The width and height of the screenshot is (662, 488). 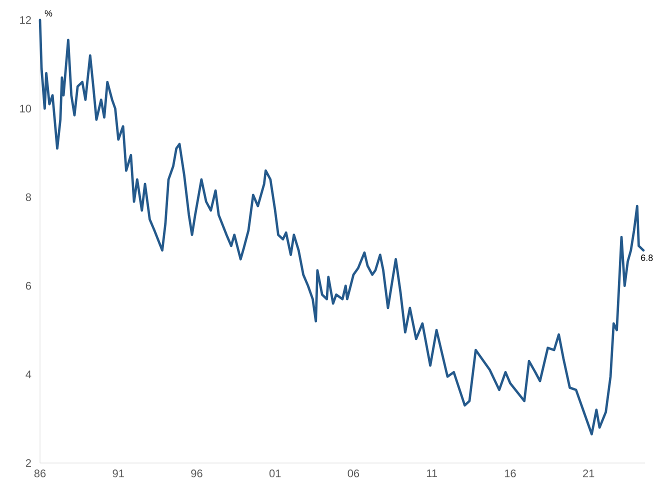 I want to click on y-tick-label: 2, so click(x=28, y=463).